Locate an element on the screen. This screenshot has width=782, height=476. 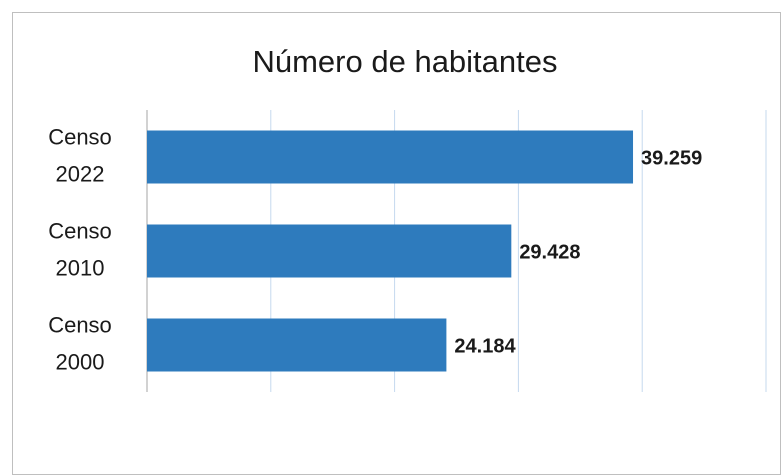
data-label: 29.428 is located at coordinates (549, 252).